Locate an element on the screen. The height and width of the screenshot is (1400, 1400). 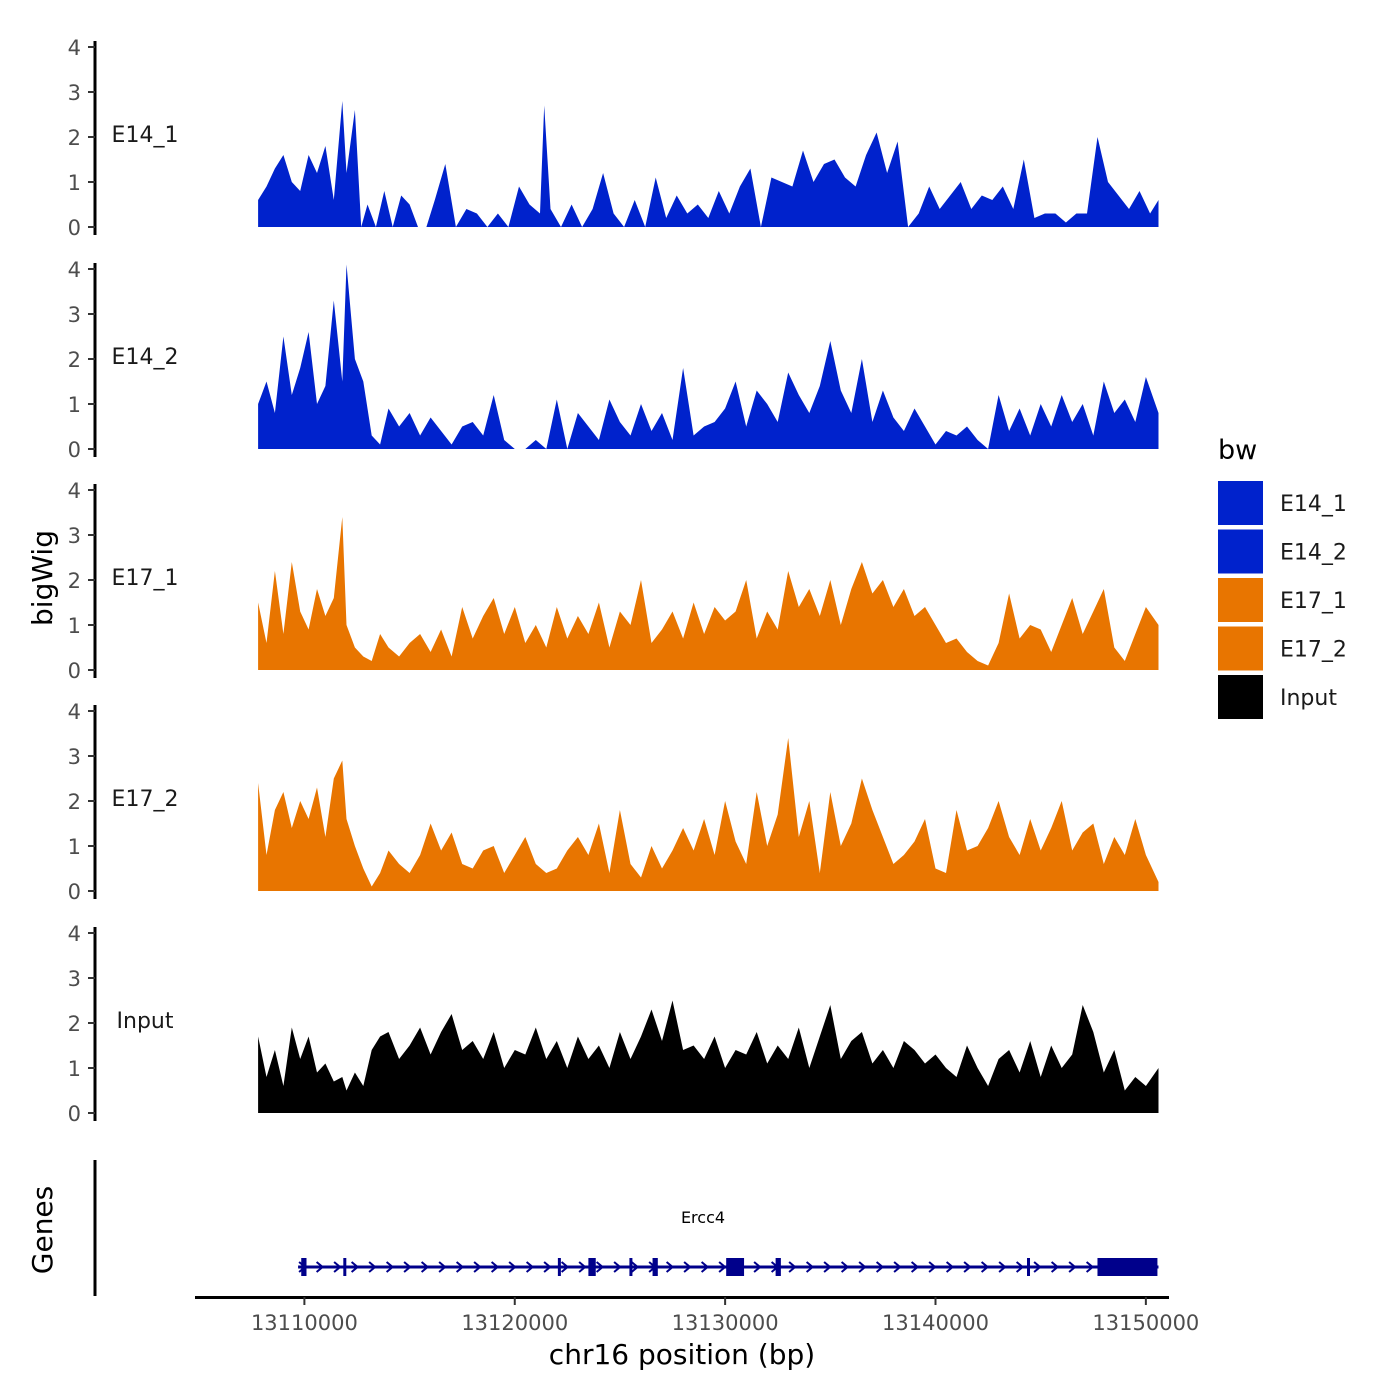
track-panel-E17_1: 0 1 2 3 4 E17_1 is located at coordinates (613, 581).